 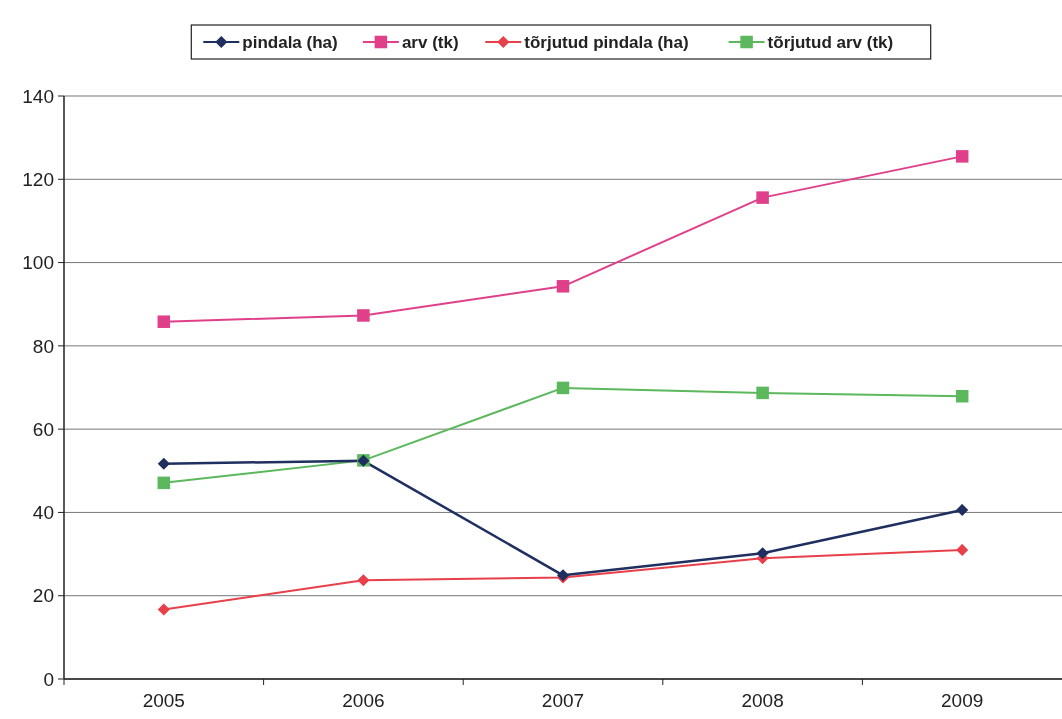 What do you see at coordinates (290, 42) in the screenshot?
I see `legend-label: pindala (ha)` at bounding box center [290, 42].